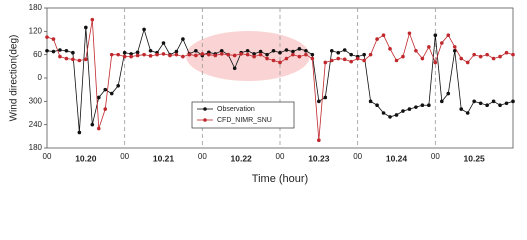  What do you see at coordinates (244, 120) in the screenshot?
I see `legend-label: CFD_NIMR_SNU` at bounding box center [244, 120].